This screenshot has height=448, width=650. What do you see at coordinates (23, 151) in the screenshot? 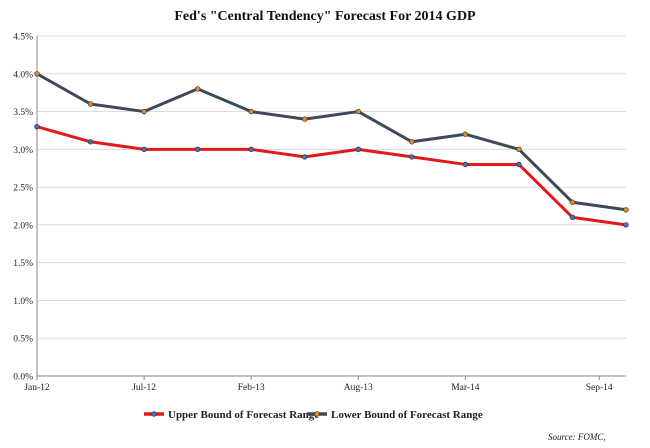
I see `y-tick-label: 3.0%` at bounding box center [23, 151].